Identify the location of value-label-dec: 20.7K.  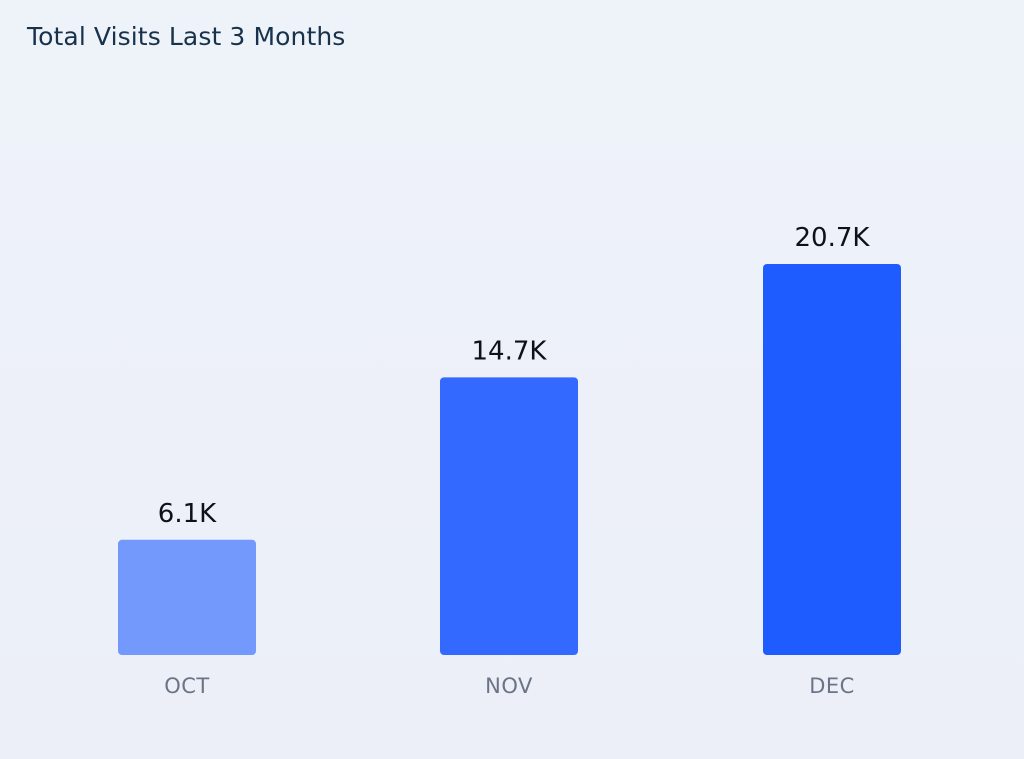
(833, 238).